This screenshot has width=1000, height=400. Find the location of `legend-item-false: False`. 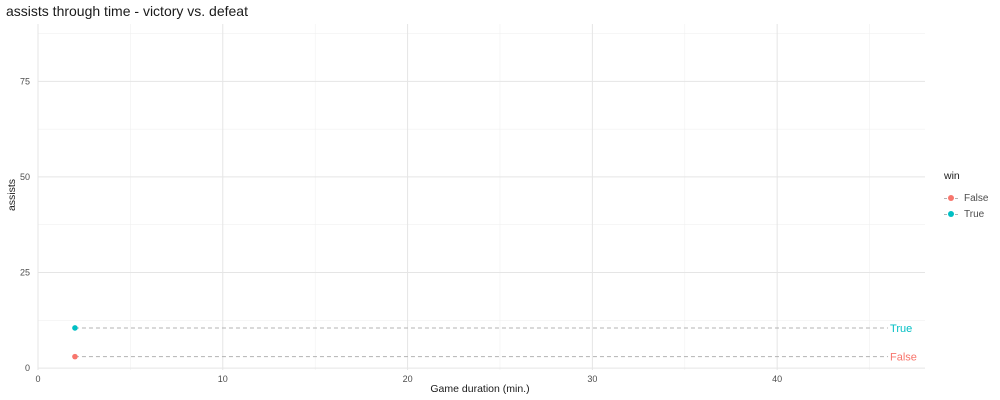

legend-item-false: False is located at coordinates (970, 198).